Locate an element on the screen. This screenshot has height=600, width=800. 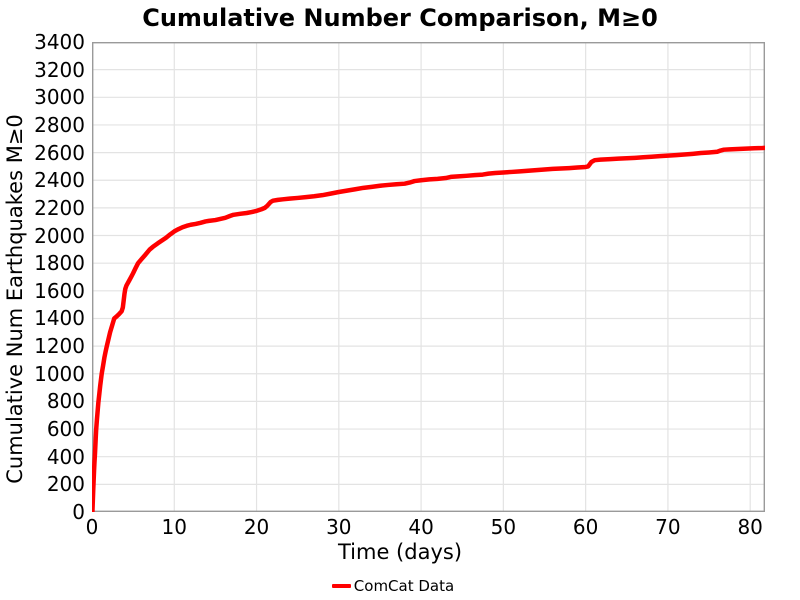
legend-line-marker-icon is located at coordinates (341, 586).